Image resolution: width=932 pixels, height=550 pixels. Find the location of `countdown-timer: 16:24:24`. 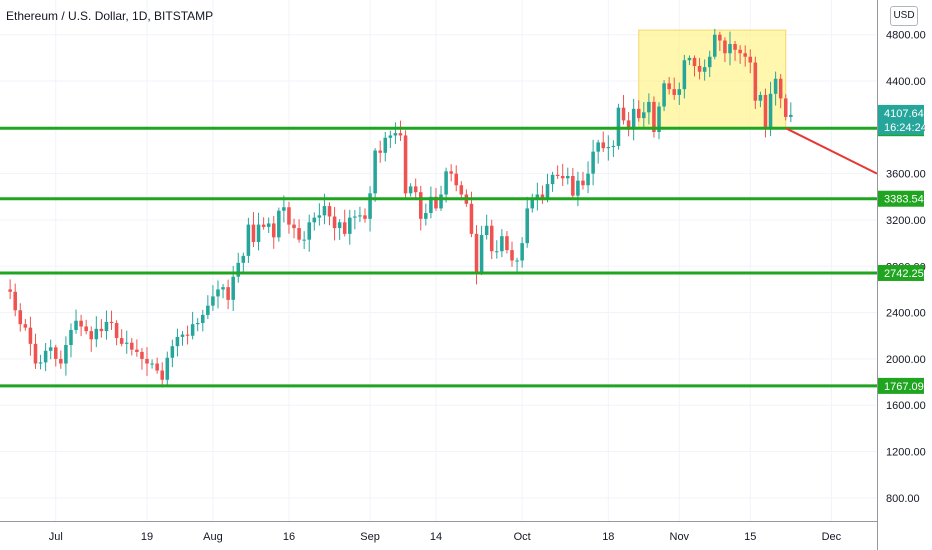

countdown-timer: 16:24:24 is located at coordinates (905, 128).